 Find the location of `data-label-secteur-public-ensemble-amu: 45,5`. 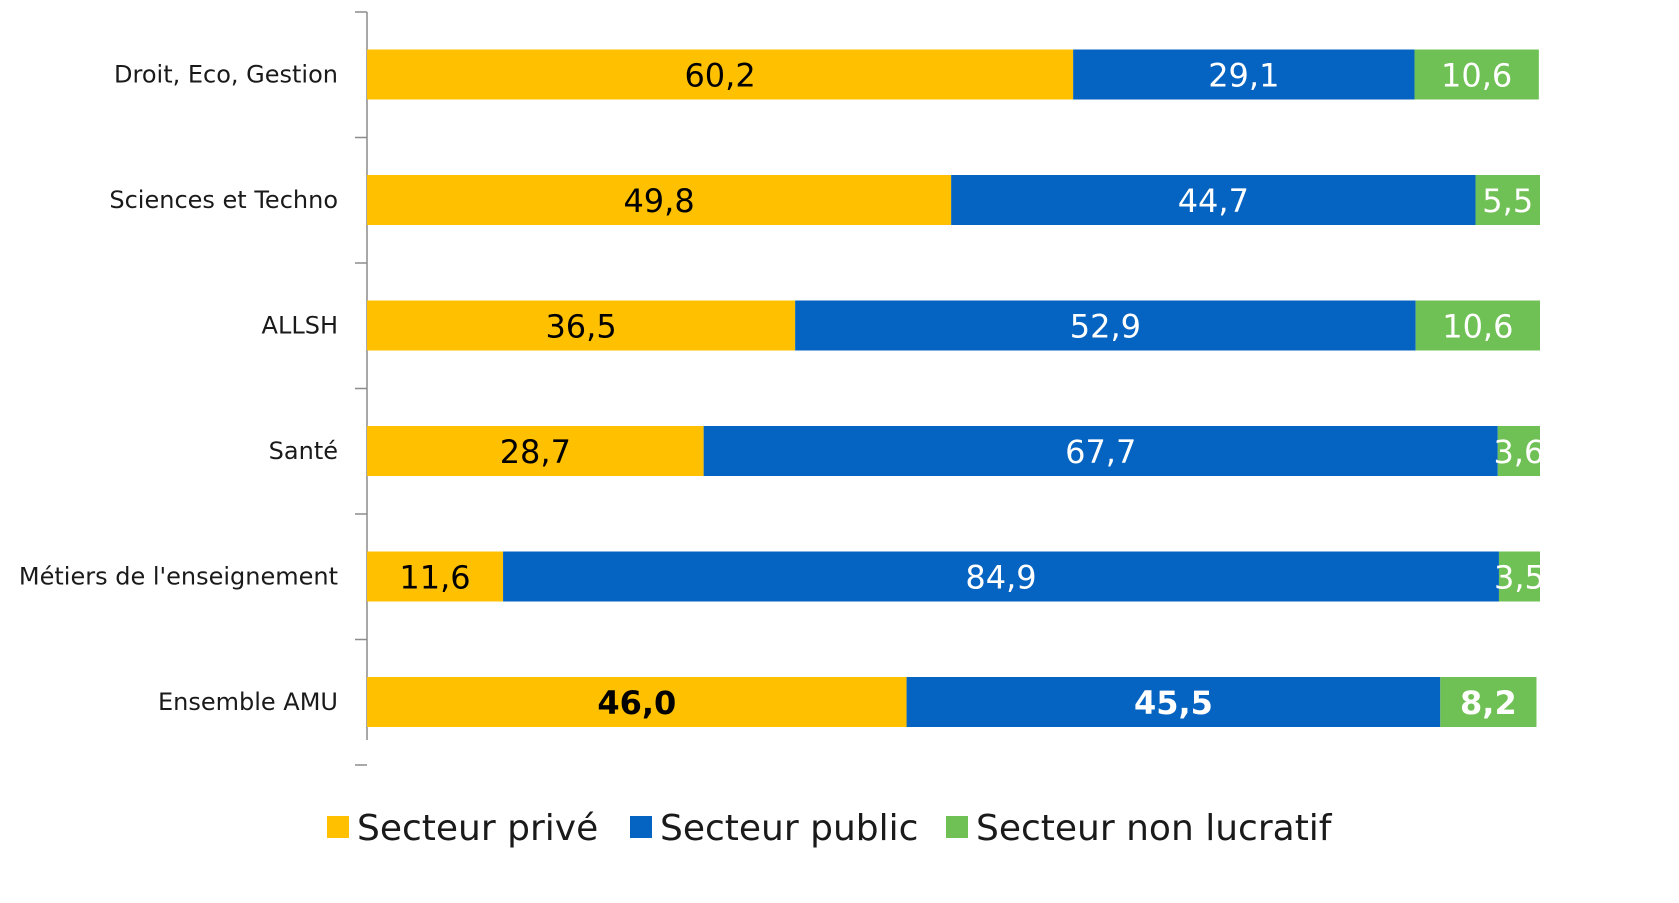

data-label-secteur-public-ensemble-amu: 45,5 is located at coordinates (1173, 703).